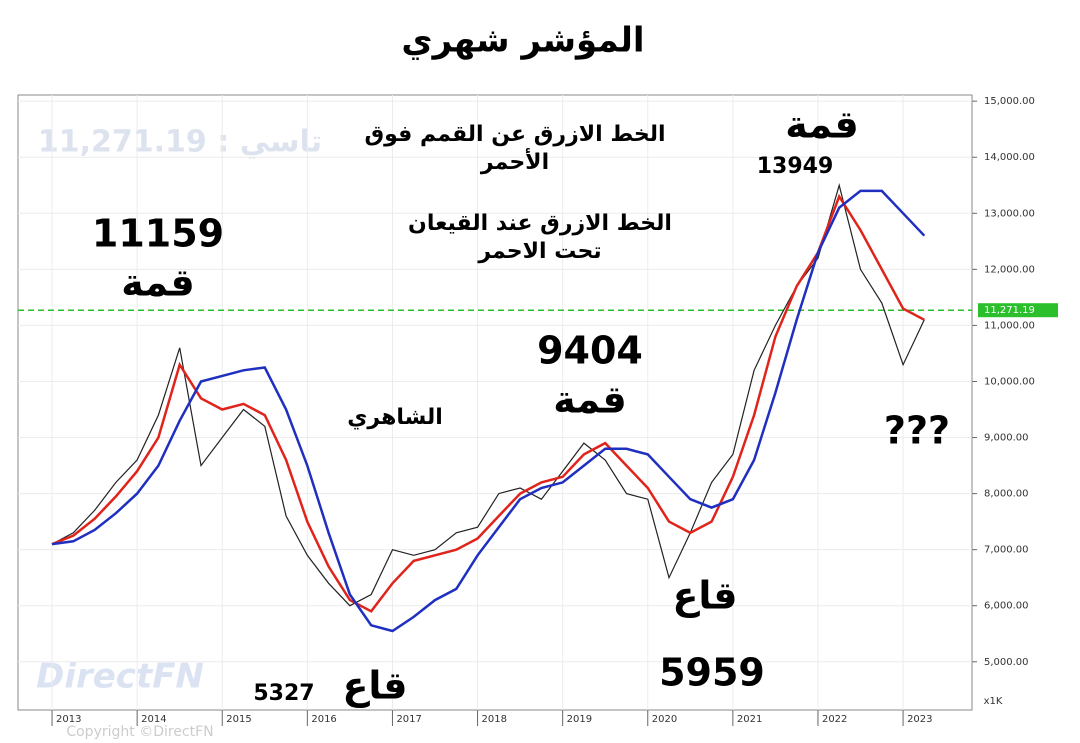  I want to click on annotation: الشاهري, so click(395, 417).